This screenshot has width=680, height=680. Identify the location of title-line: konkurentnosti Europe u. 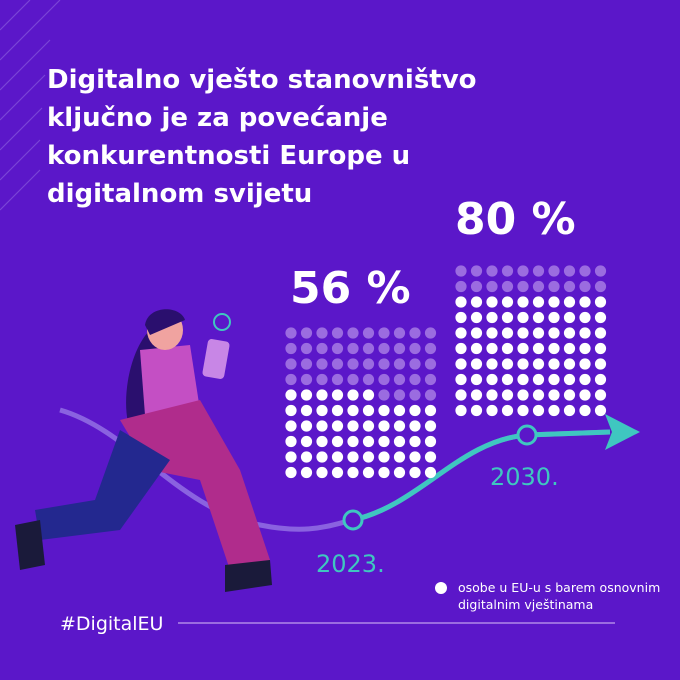
(228, 156).